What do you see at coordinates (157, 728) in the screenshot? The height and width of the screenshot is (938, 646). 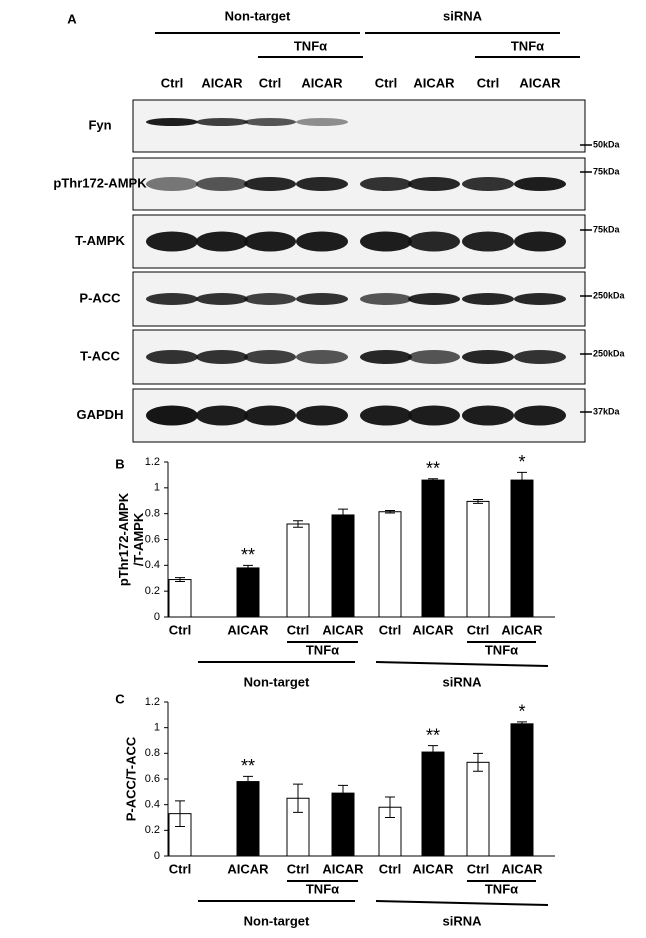 I see `y-tick-label: 1` at bounding box center [157, 728].